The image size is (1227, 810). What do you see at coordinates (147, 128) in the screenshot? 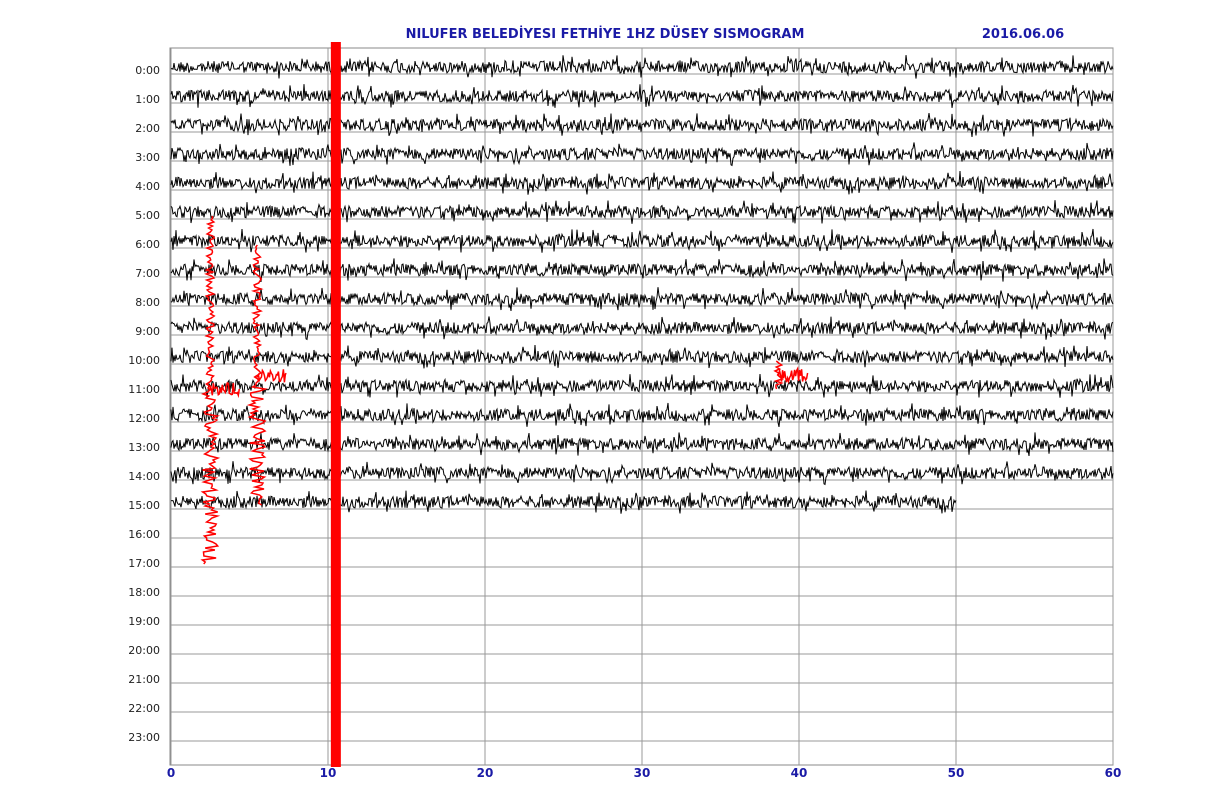
I see `y-tick-label: 2:00` at bounding box center [147, 128].